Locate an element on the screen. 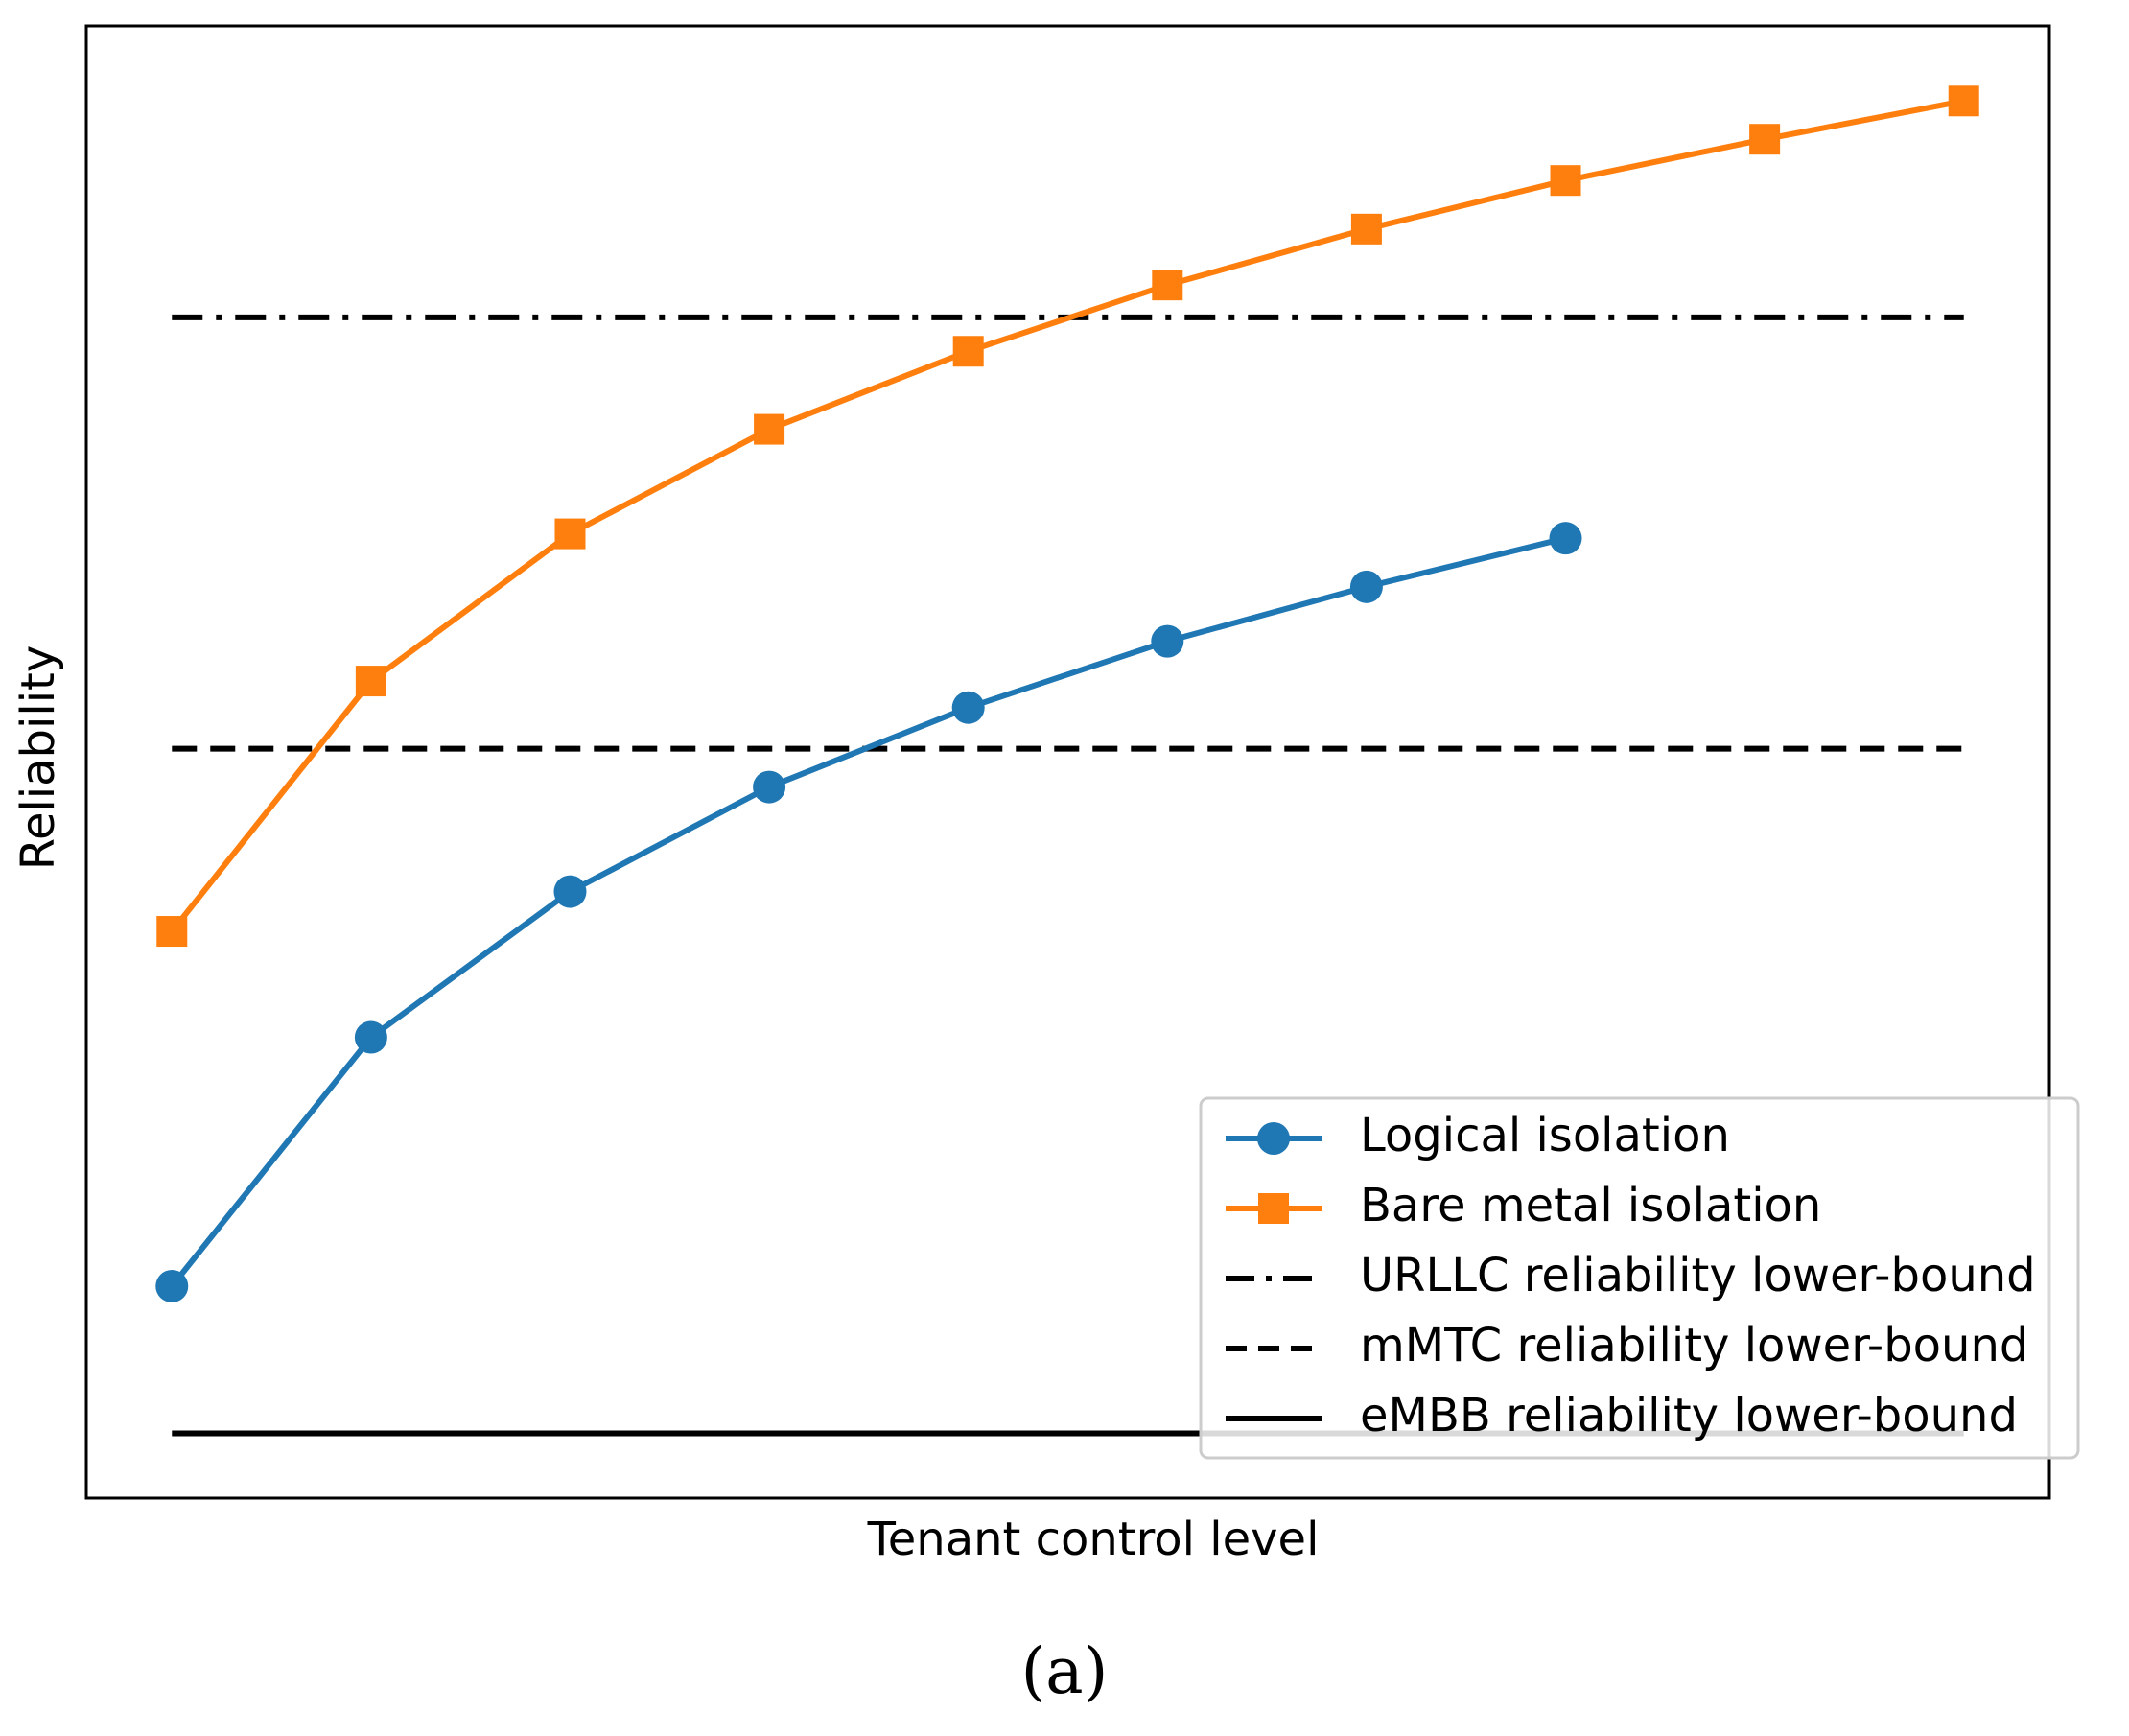  legend-box is located at coordinates (1639, 1278).